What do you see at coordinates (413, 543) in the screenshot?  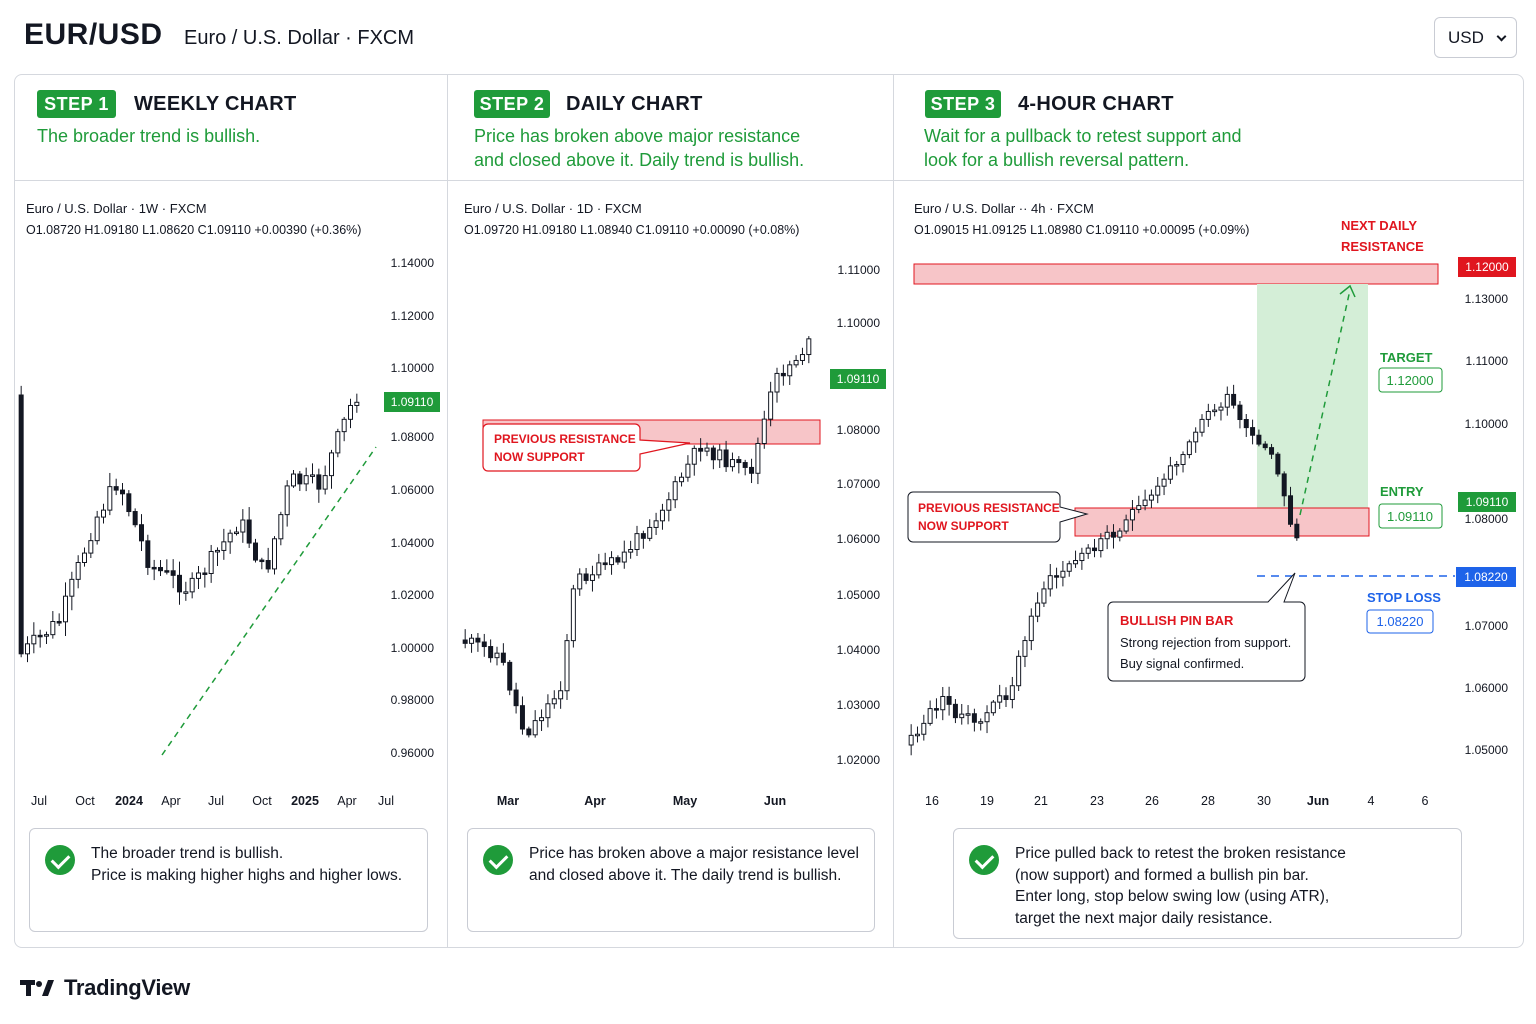 I see `y-tick-label: 1.04000` at bounding box center [413, 543].